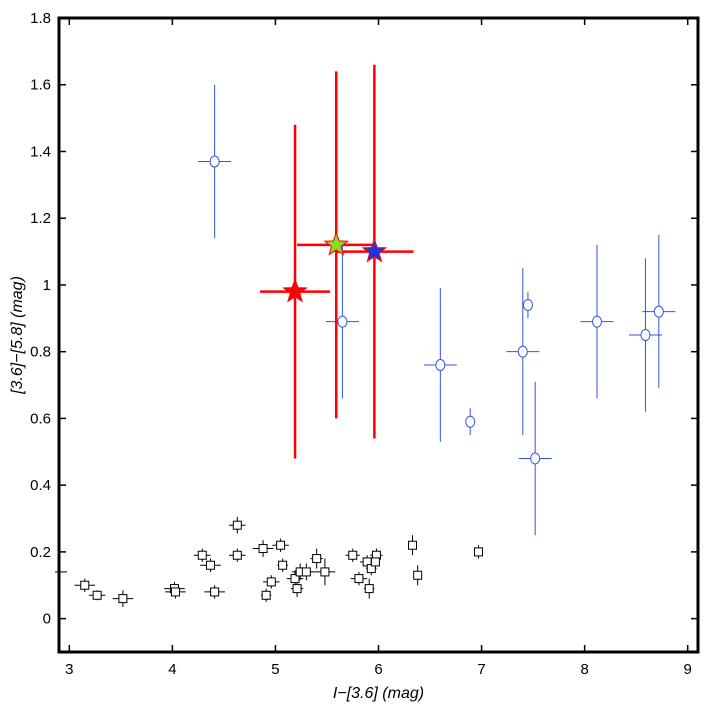 The height and width of the screenshot is (709, 709). Describe the element at coordinates (17, 335) in the screenshot. I see `y-axis-label: [3.6]−[5.8] (mag)` at that location.